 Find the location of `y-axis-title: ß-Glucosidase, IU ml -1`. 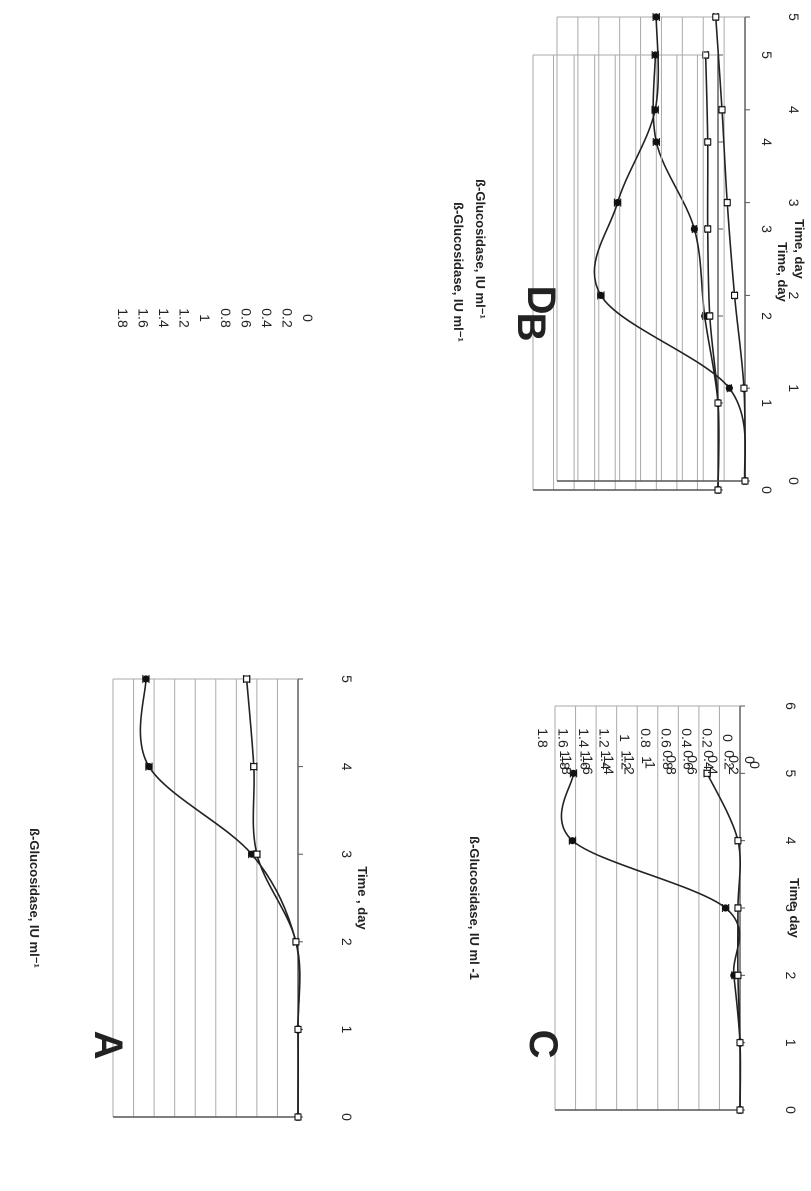

y-axis-title: ß-Glucosidase, IU ml -1 is located at coordinates (474, 908).